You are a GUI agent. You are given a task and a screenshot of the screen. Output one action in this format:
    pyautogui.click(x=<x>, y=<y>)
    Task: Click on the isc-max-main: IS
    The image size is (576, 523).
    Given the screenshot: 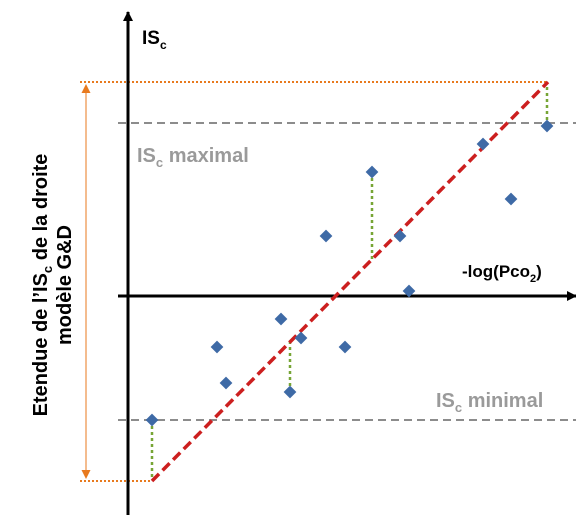 What is the action you would take?
    pyautogui.click(x=146, y=156)
    